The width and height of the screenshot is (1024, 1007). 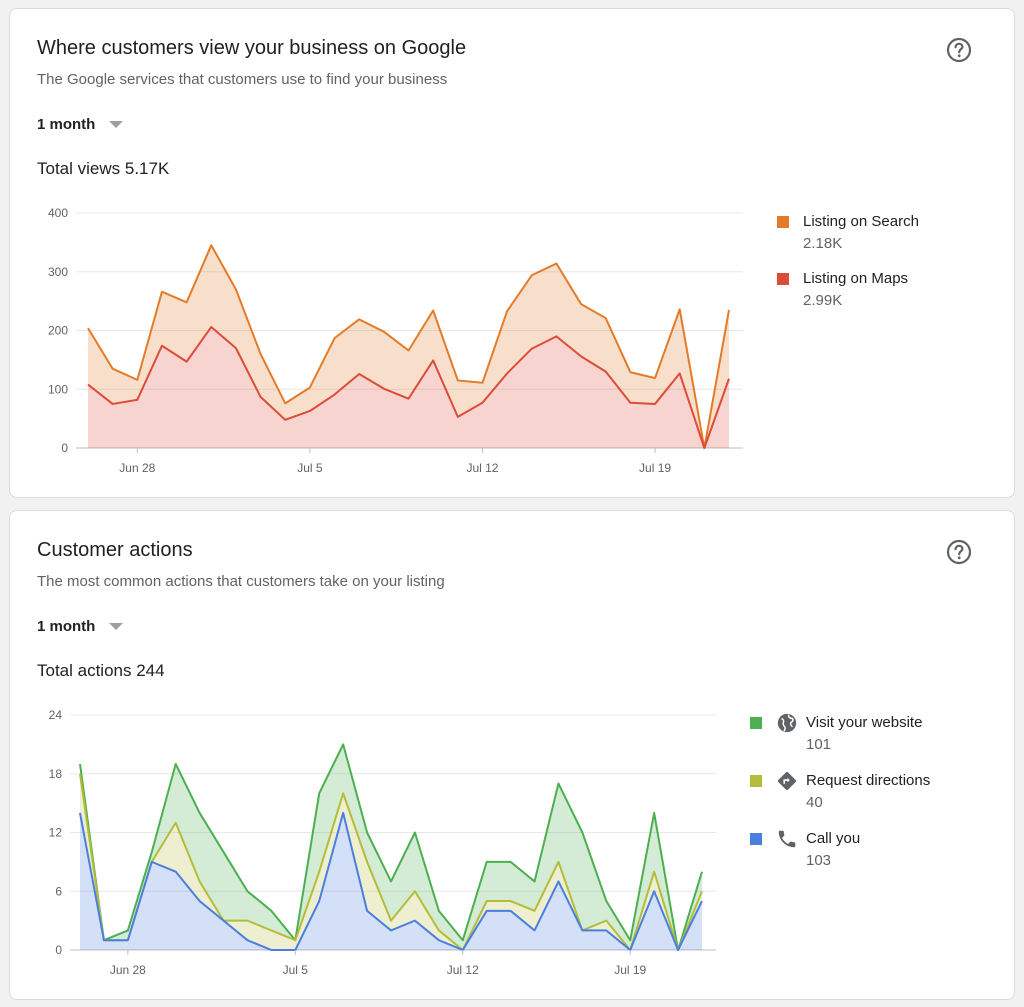 What do you see at coordinates (819, 860) in the screenshot?
I see `legend-value: 103` at bounding box center [819, 860].